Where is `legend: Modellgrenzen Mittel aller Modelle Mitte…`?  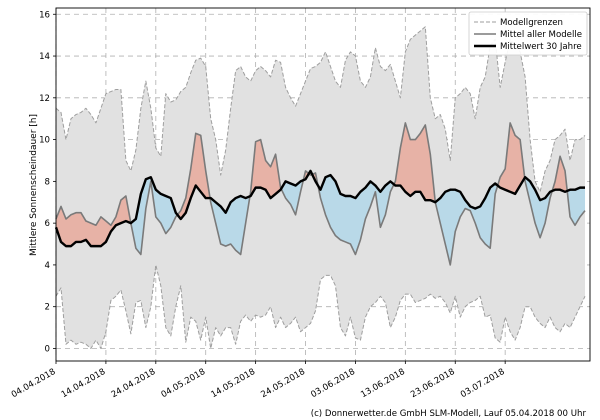 legend: Modellgrenzen Mittel aller Modelle Mitte… is located at coordinates (528, 33).